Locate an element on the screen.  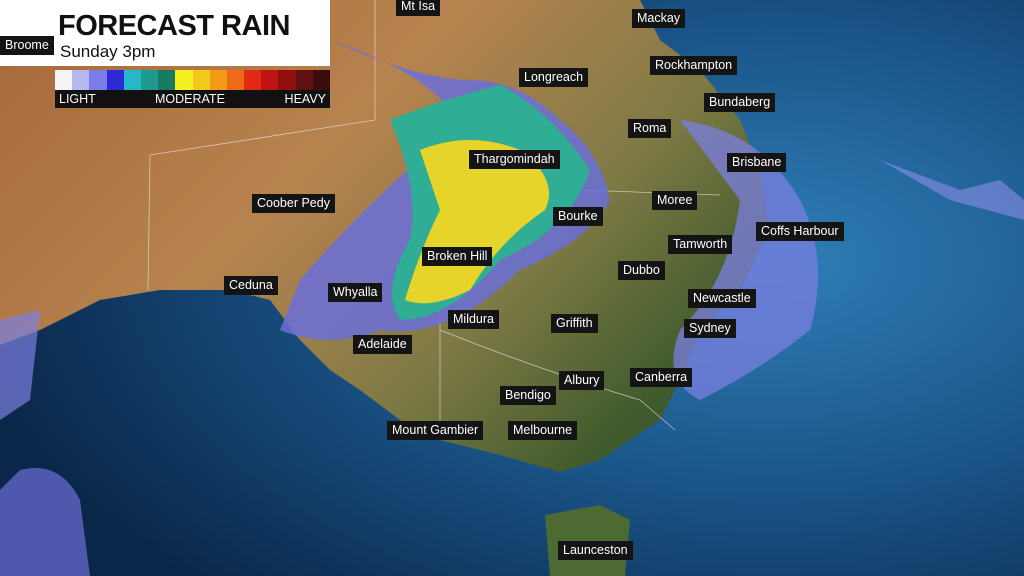
legend-label: MODERATE is located at coordinates (190, 99).